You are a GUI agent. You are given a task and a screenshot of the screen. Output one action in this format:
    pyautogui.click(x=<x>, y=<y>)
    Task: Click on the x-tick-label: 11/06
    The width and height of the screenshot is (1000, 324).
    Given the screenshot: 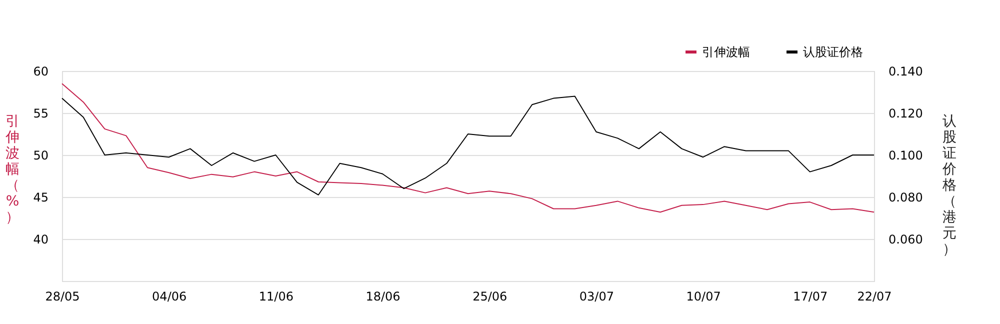 What is the action you would take?
    pyautogui.click(x=276, y=297)
    